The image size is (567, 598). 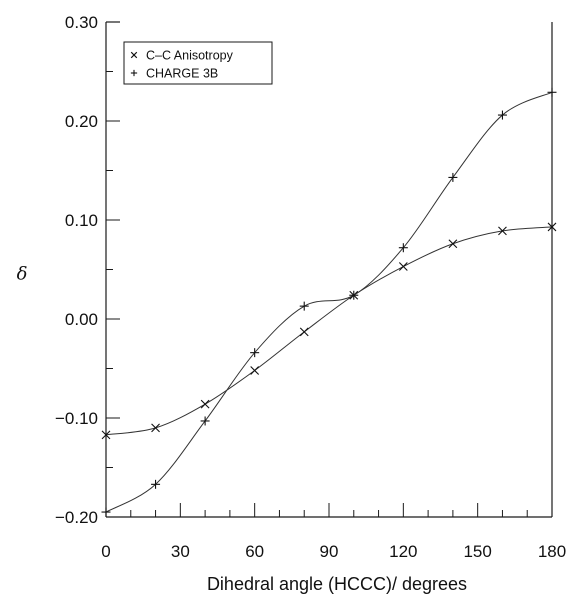 What do you see at coordinates (81, 121) in the screenshot?
I see `y-tick-label: 0.20` at bounding box center [81, 121].